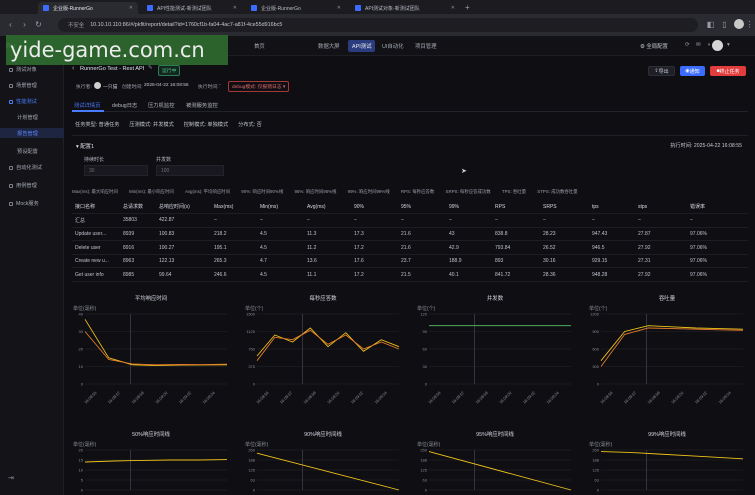 The width and height of the screenshot is (755, 495). What do you see at coordinates (23, 85) in the screenshot?
I see `sidebar-item-scenes: 场景管理` at bounding box center [23, 85].